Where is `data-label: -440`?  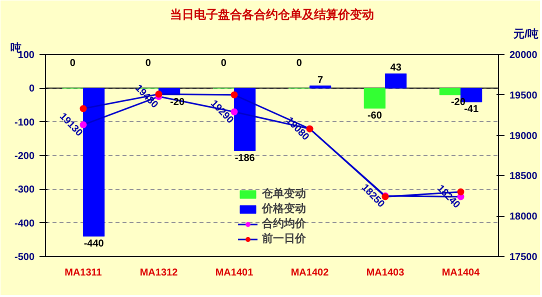 data-label: -440 is located at coordinates (94, 244).